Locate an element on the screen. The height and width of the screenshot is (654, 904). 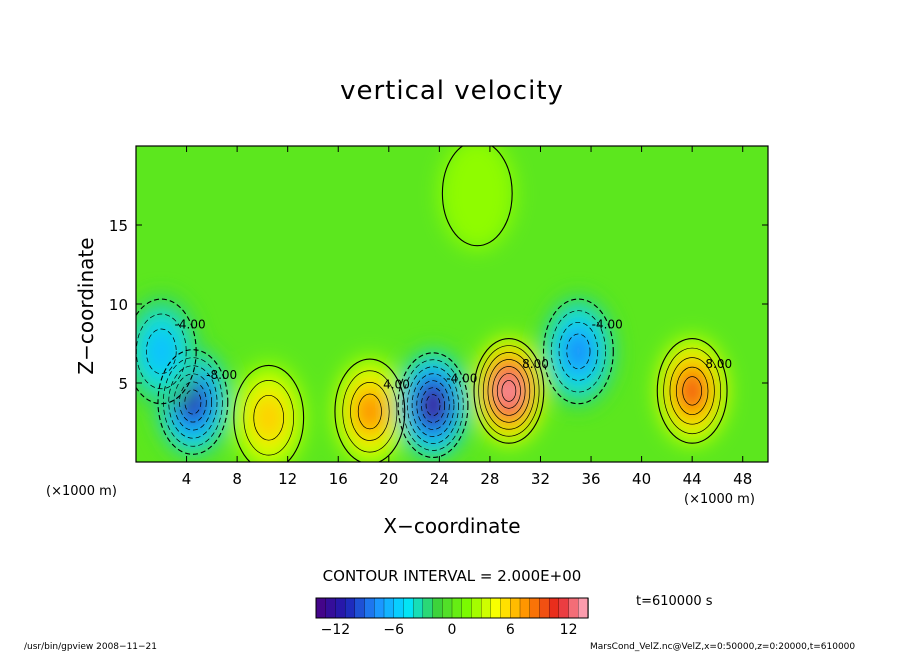
y-tick-label: 5 is located at coordinates (123, 384).